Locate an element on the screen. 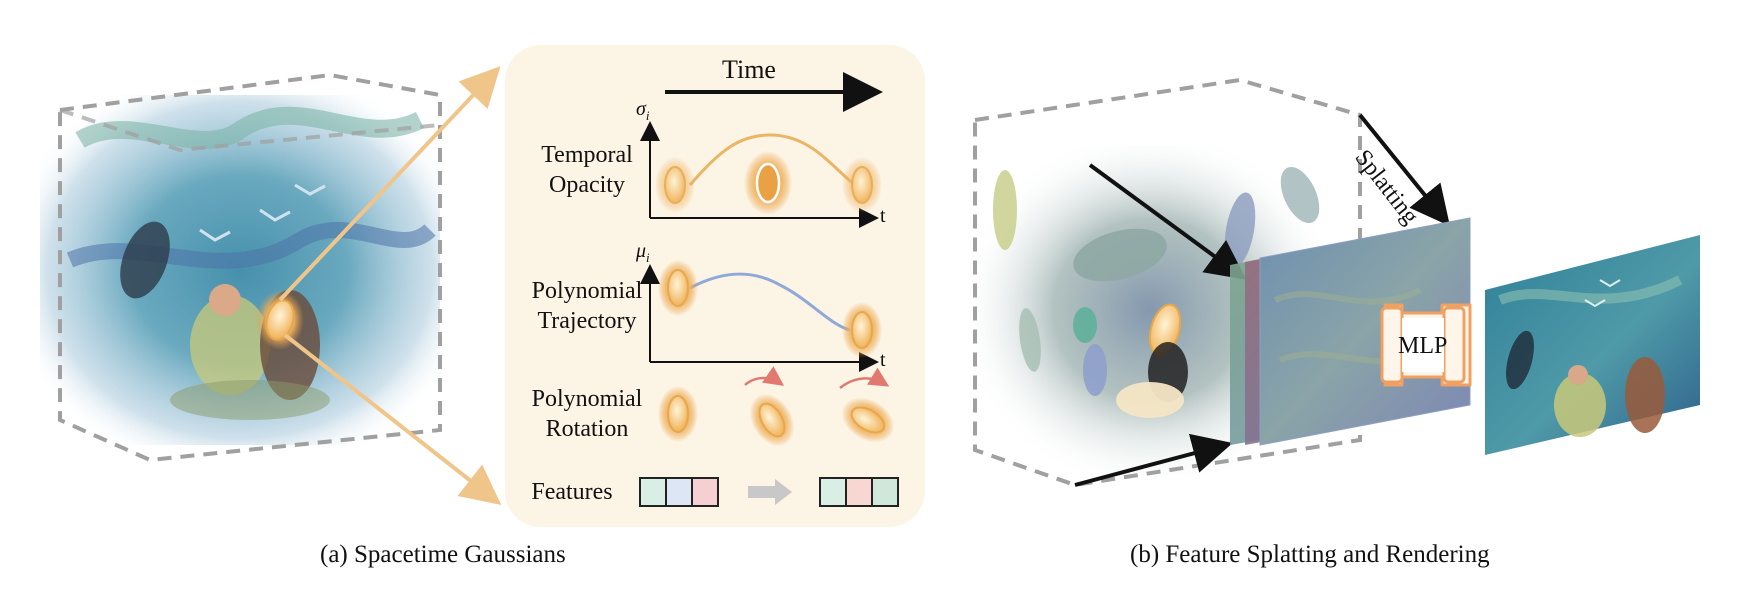 This screenshot has width=1752, height=602. feature-vector-after is located at coordinates (859, 492).